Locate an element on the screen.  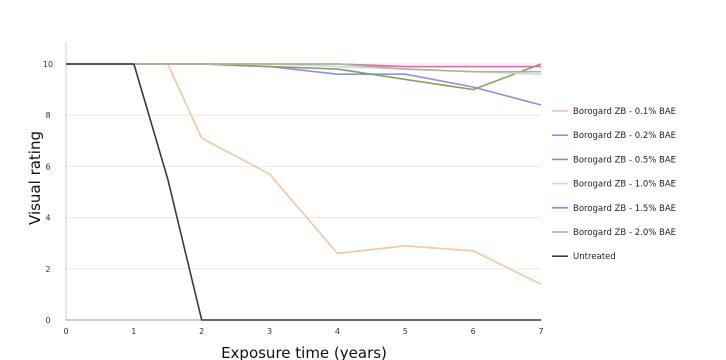
legend-label: Borogard ZB - 0.5% BAE is located at coordinates (624, 160).